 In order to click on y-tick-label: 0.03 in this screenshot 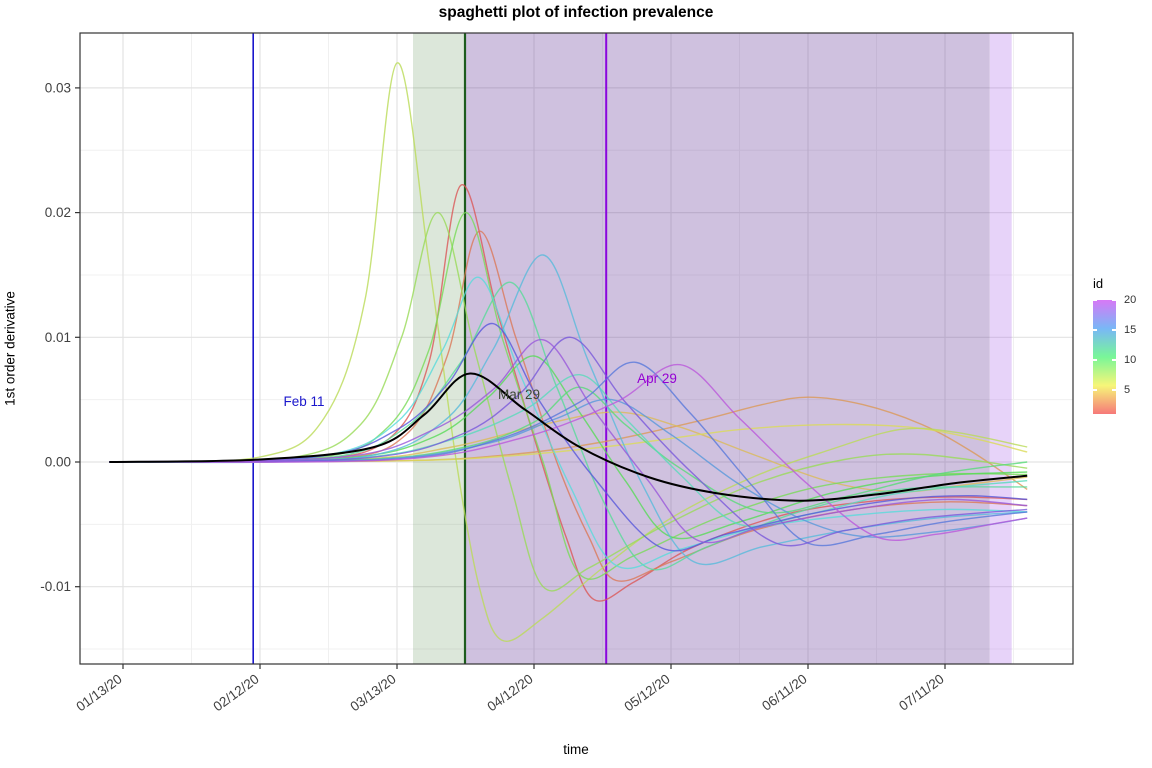, I will do `click(58, 87)`.